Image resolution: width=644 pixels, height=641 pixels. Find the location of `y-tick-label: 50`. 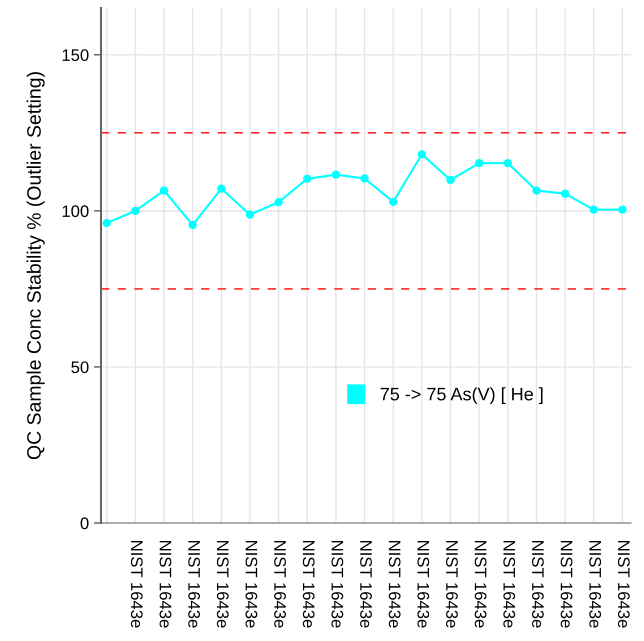

y-tick-label: 50 is located at coordinates (80, 367).